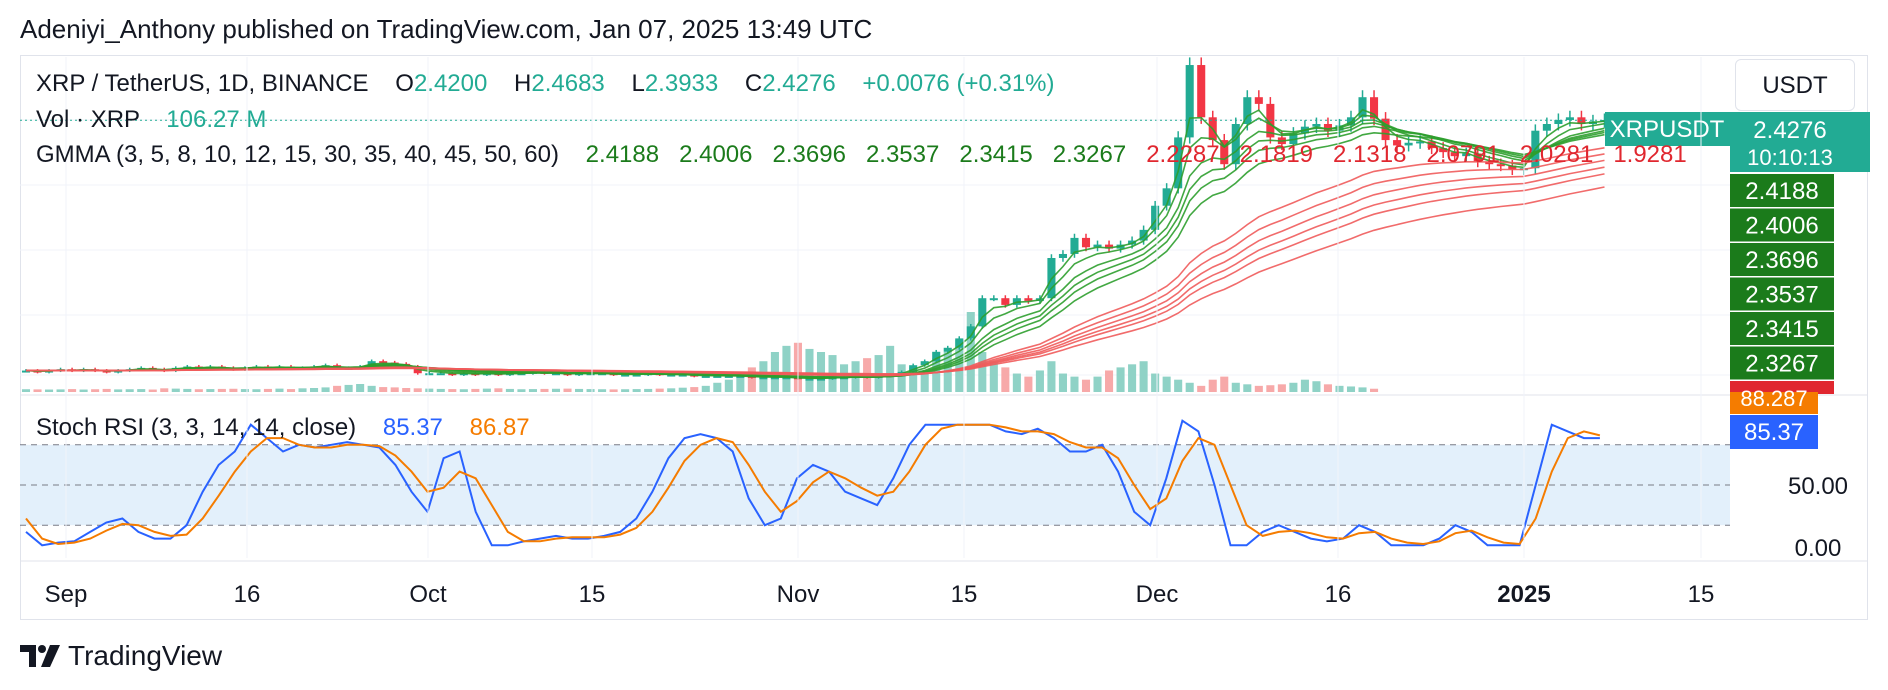  Describe the element at coordinates (1795, 85) in the screenshot. I see `currency-button: USDT` at that location.